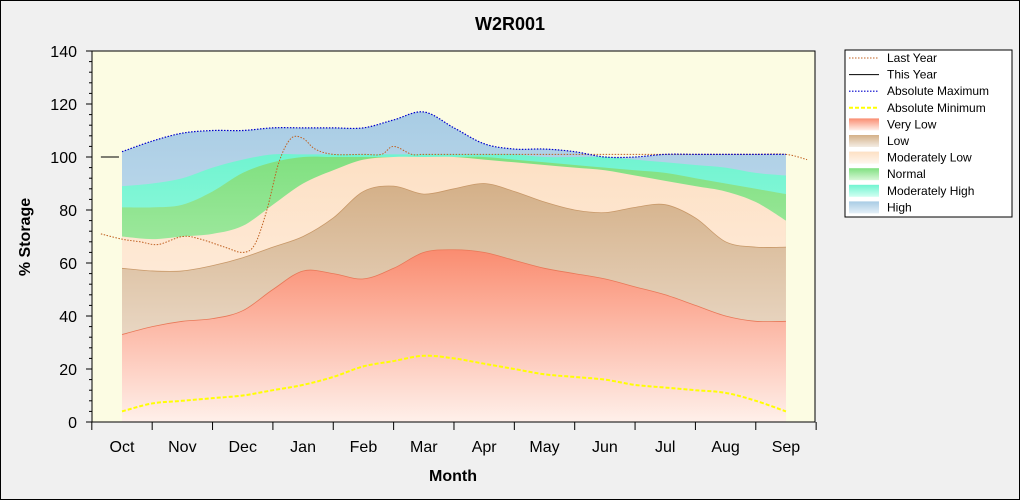  I want to click on x-tick-label: Apr, so click(485, 447).